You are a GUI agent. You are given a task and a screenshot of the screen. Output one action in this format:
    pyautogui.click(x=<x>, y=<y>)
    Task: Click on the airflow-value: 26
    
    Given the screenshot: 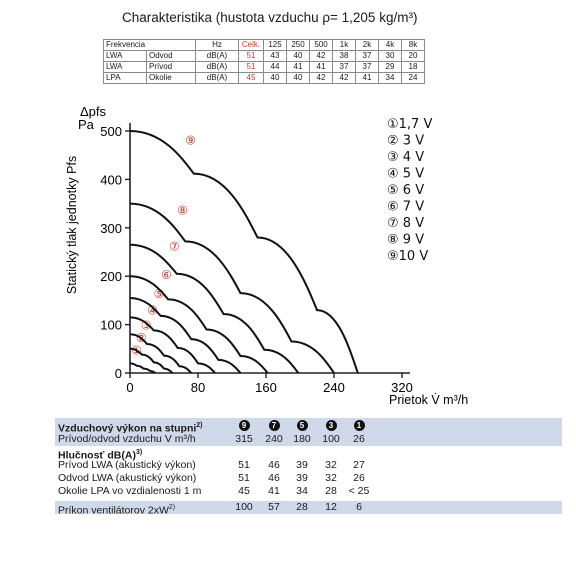 What is the action you would take?
    pyautogui.click(x=359, y=439)
    